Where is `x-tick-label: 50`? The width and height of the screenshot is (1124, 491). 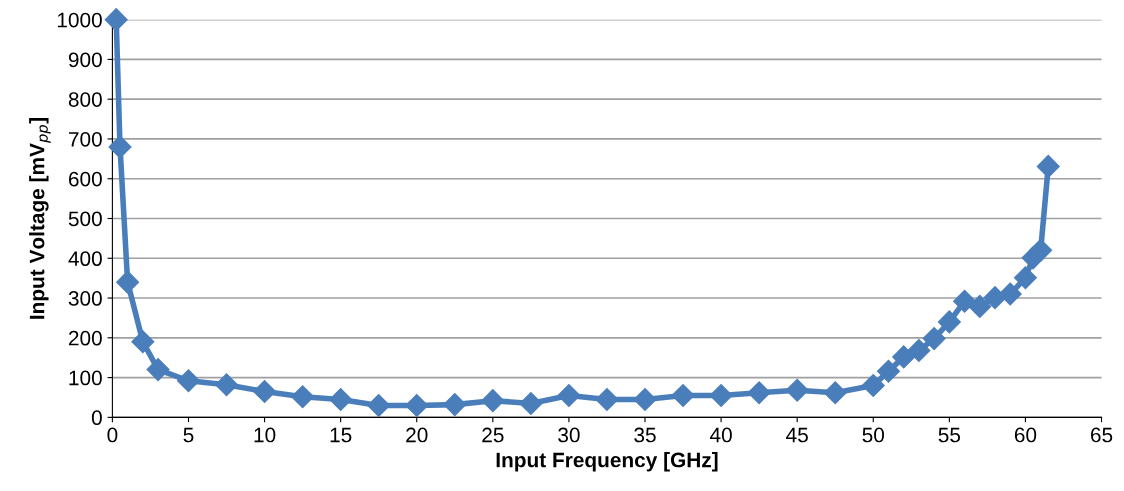
x-tick-label: 50 is located at coordinates (873, 435).